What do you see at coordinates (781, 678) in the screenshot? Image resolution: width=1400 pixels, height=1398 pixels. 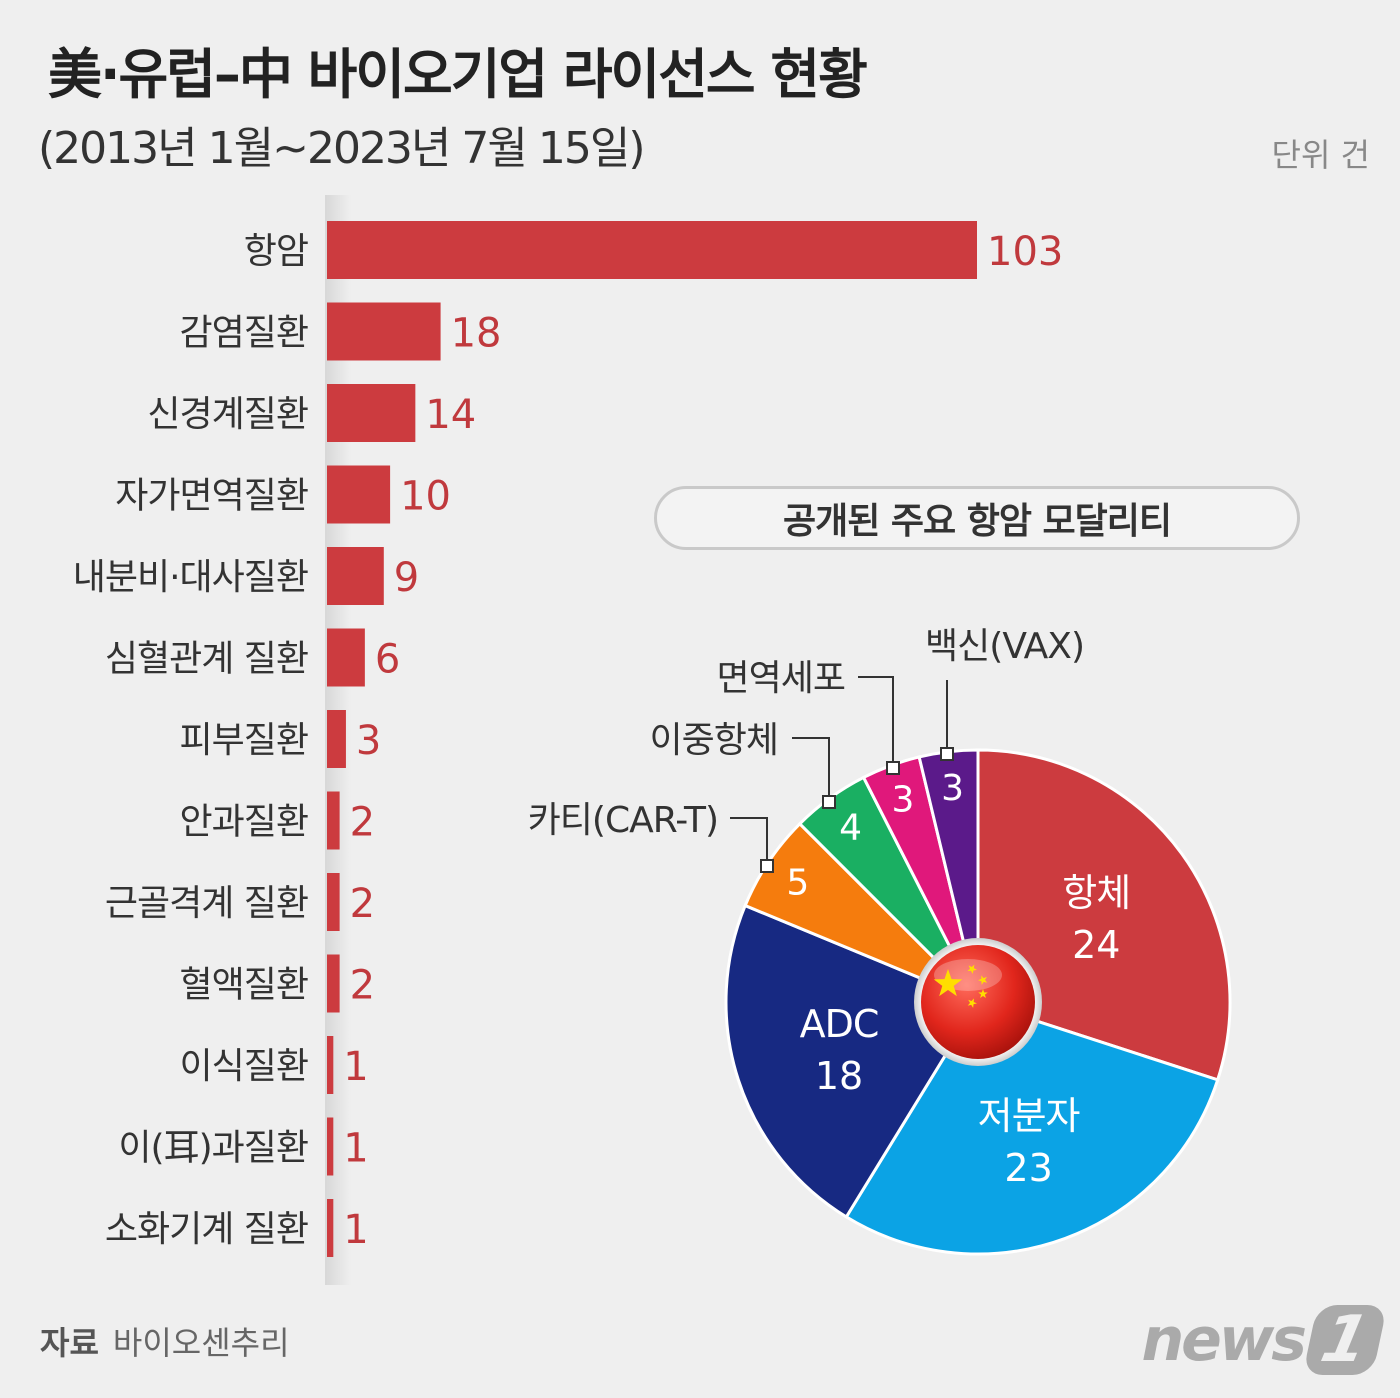 I see `slice-name-label: 면역세포` at bounding box center [781, 678].